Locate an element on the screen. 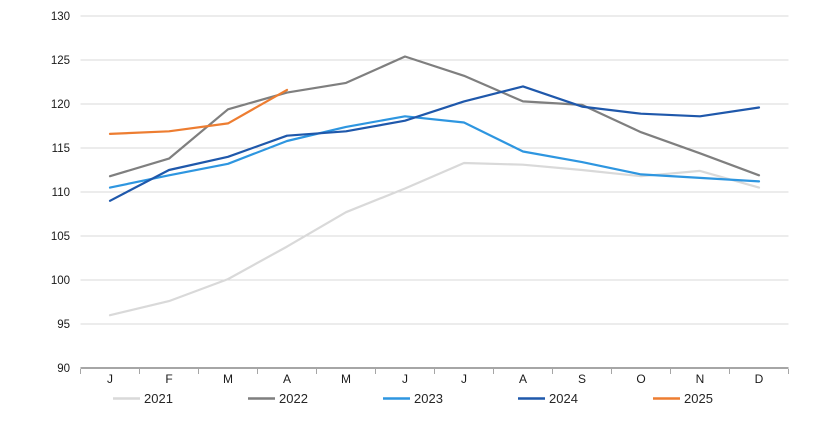 The height and width of the screenshot is (426, 820). y-axis-tick-label: 120 is located at coordinates (60, 105).